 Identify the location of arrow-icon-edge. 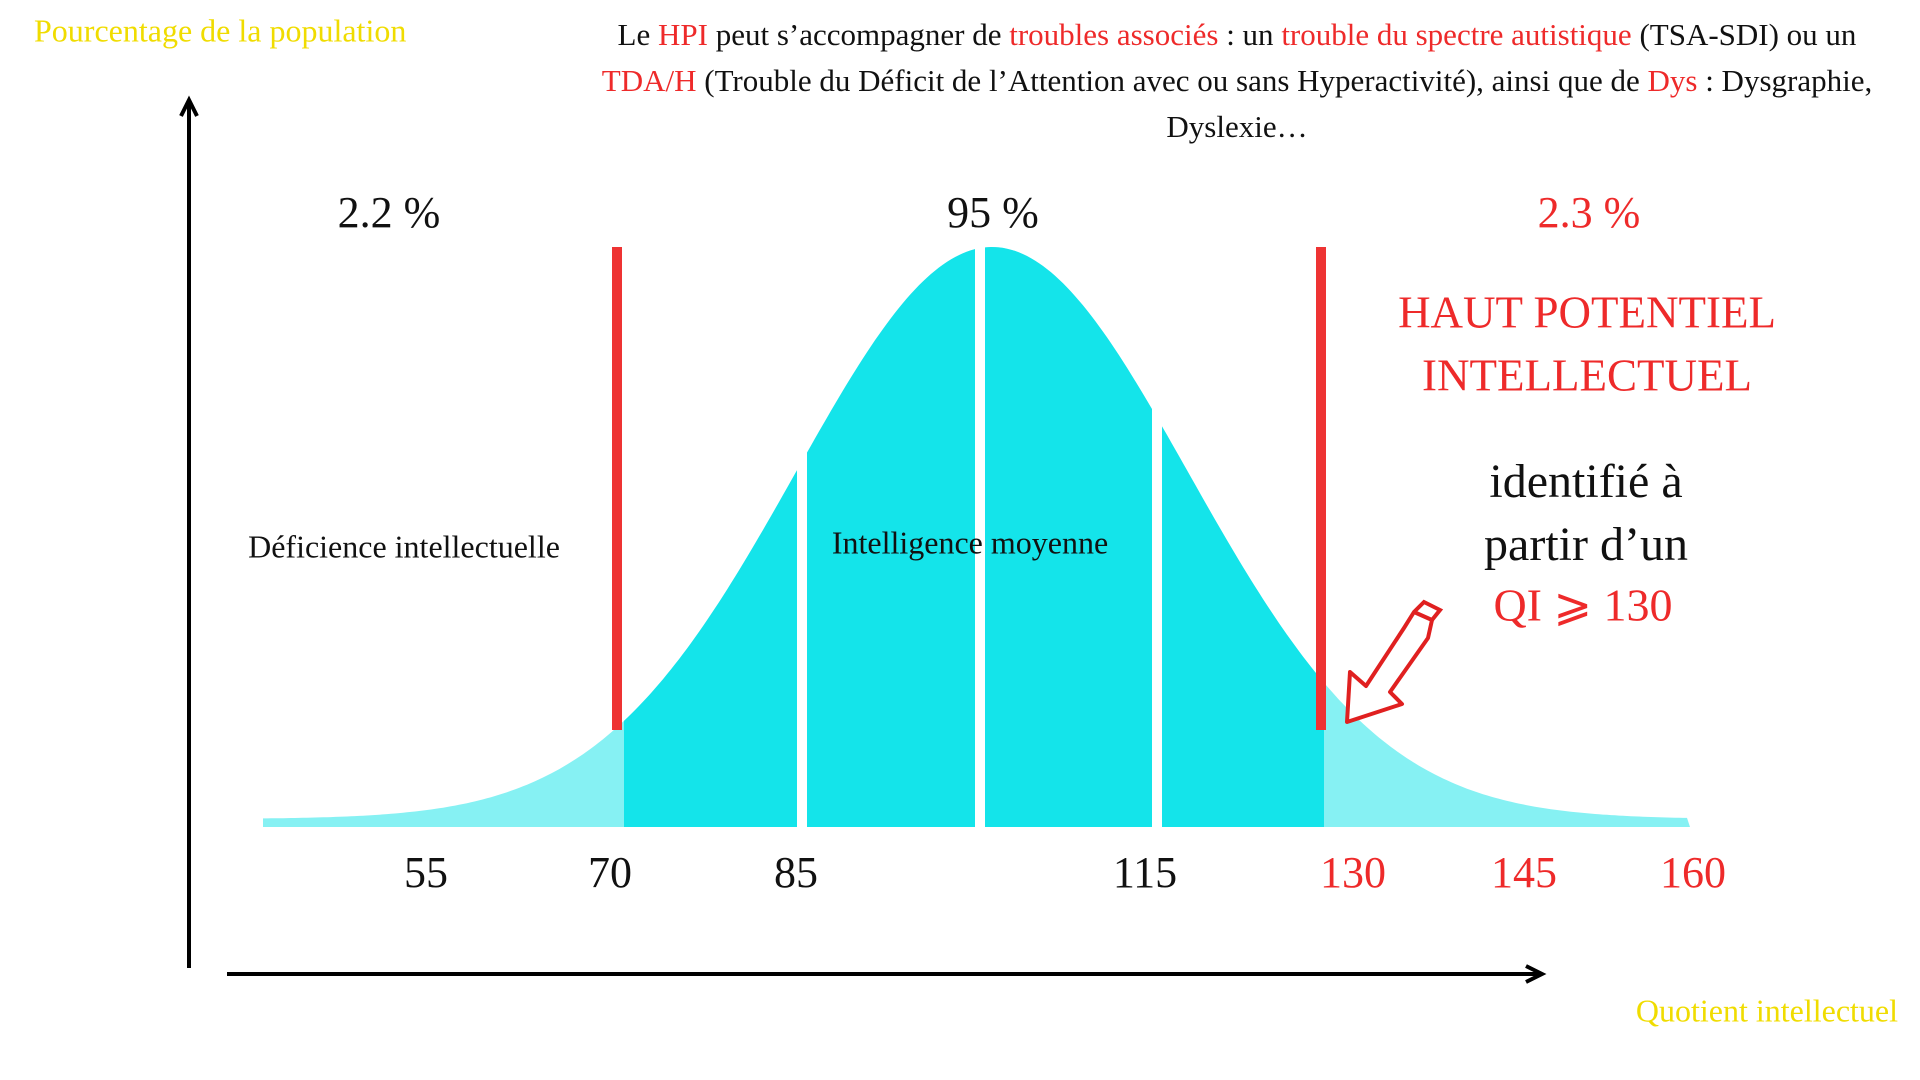
(1428, 610).